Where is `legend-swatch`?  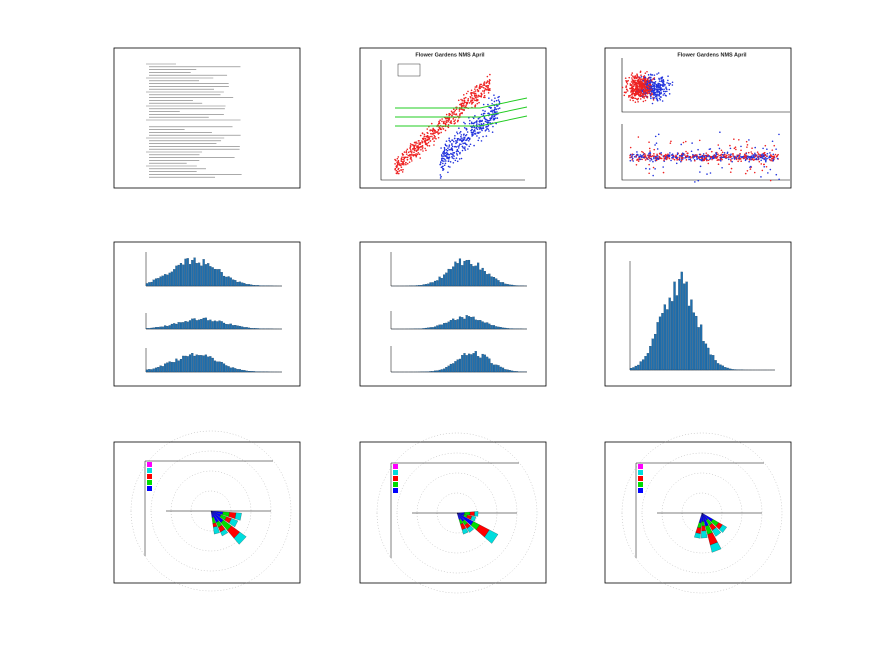
legend-swatch is located at coordinates (149, 476).